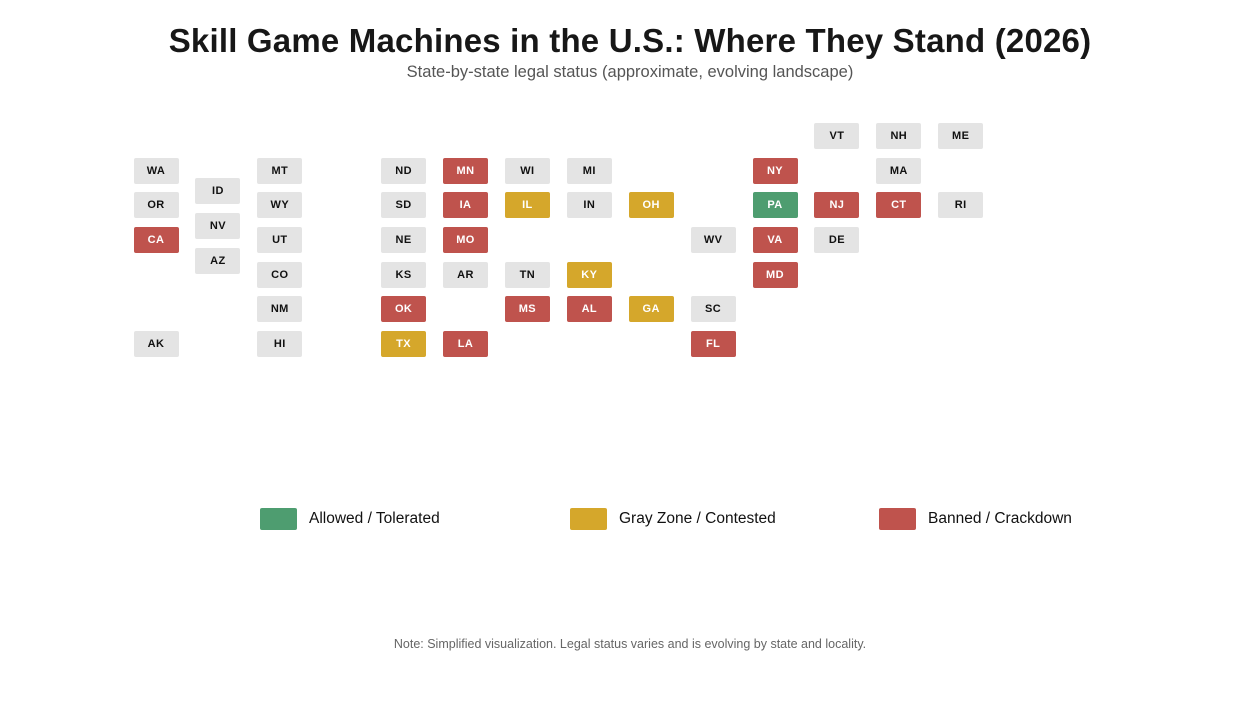  What do you see at coordinates (404, 239) in the screenshot?
I see `state-tile-ne: NE` at bounding box center [404, 239].